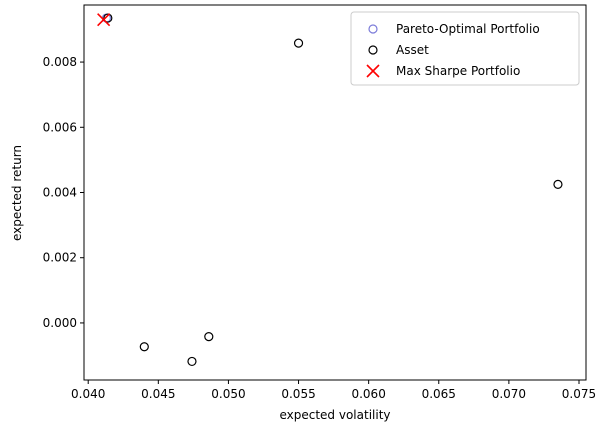 This screenshot has width=602, height=432. I want to click on x-tick-label: 0.070, so click(509, 394).